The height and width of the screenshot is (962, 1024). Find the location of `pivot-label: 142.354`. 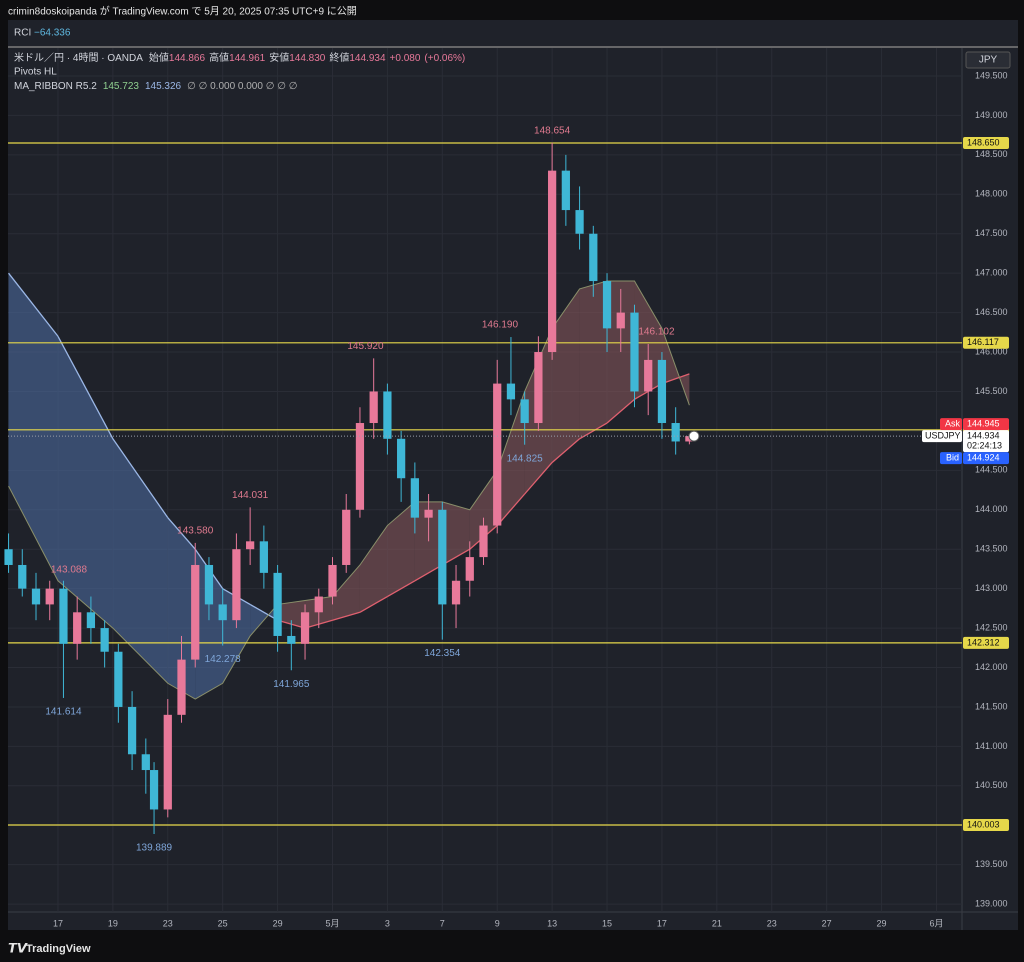

pivot-label: 142.354 is located at coordinates (442, 653).